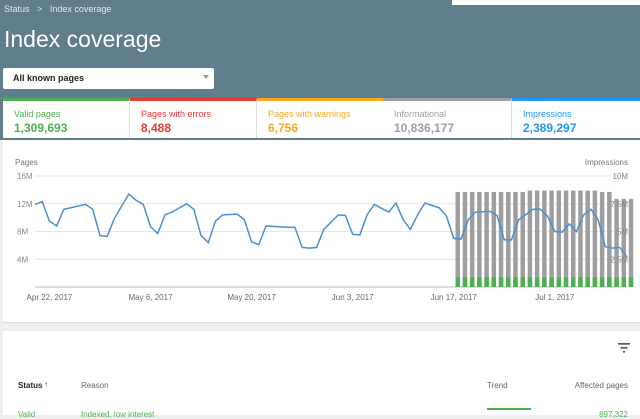  Describe the element at coordinates (30, 385) in the screenshot. I see `column-status: Status` at that location.